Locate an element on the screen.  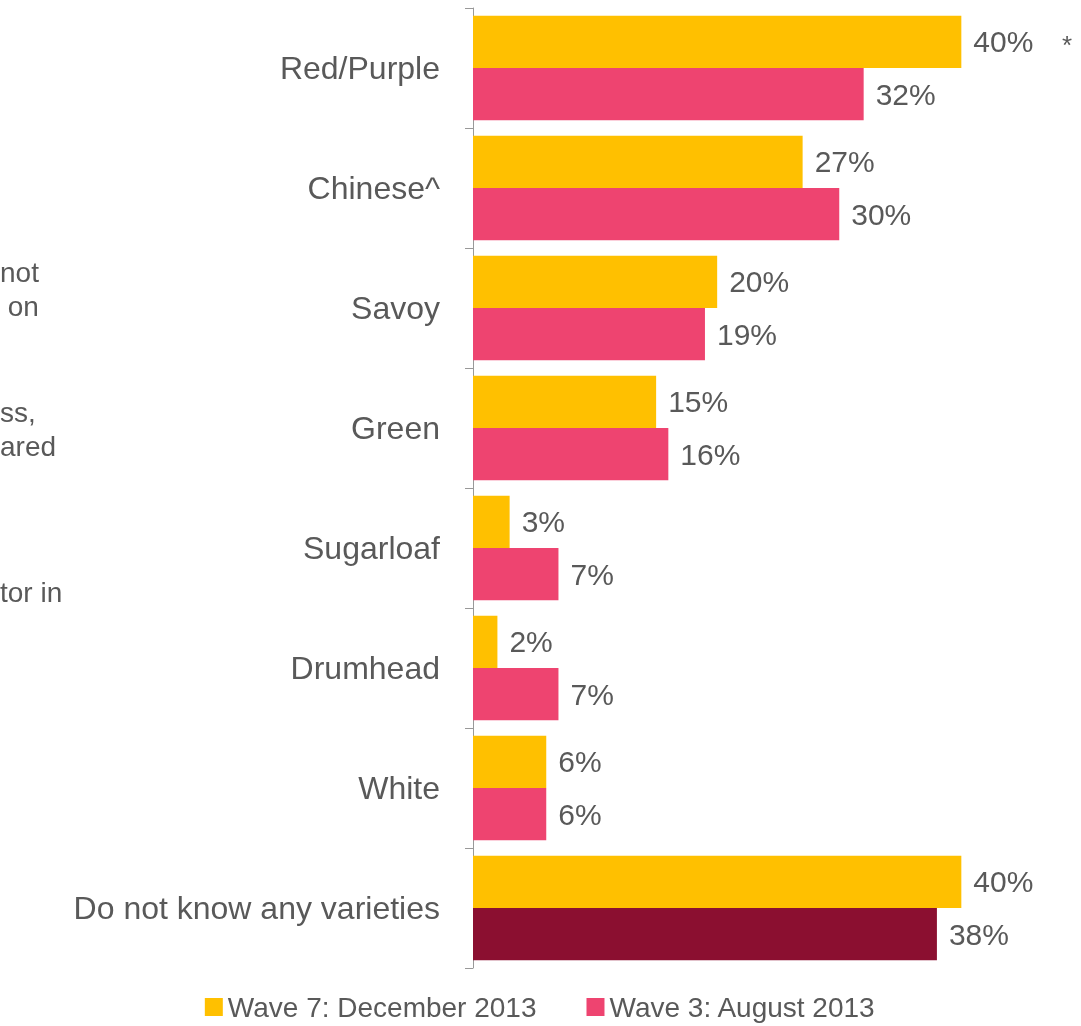
data-label: 30% is located at coordinates (881, 214).